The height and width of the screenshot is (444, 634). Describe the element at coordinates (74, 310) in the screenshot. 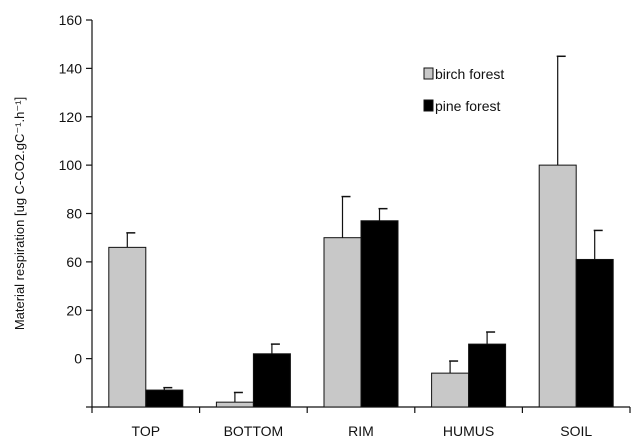

I see `y-tick-label: 20` at that location.